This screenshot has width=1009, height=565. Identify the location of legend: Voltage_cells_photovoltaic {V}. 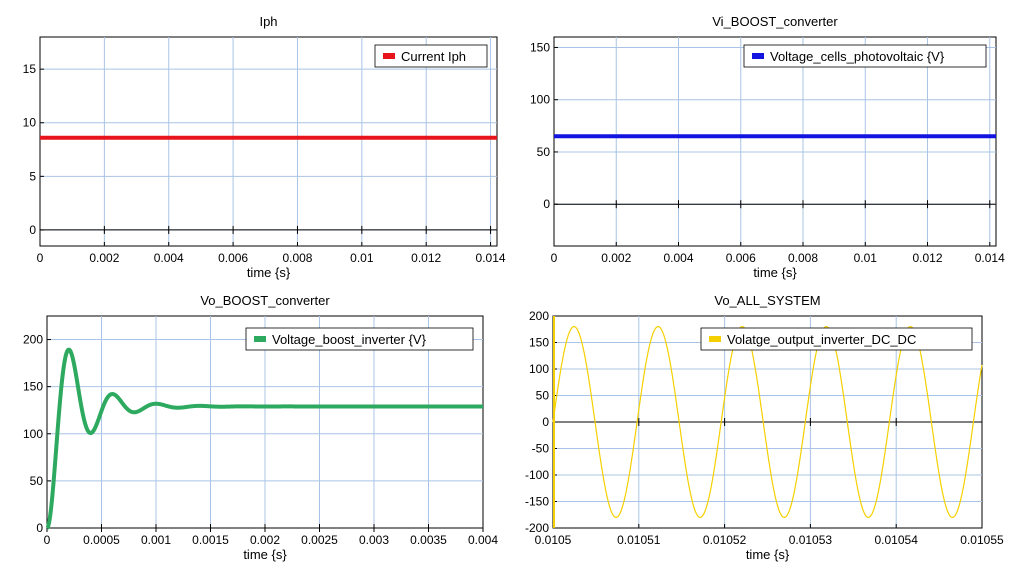
(865, 56).